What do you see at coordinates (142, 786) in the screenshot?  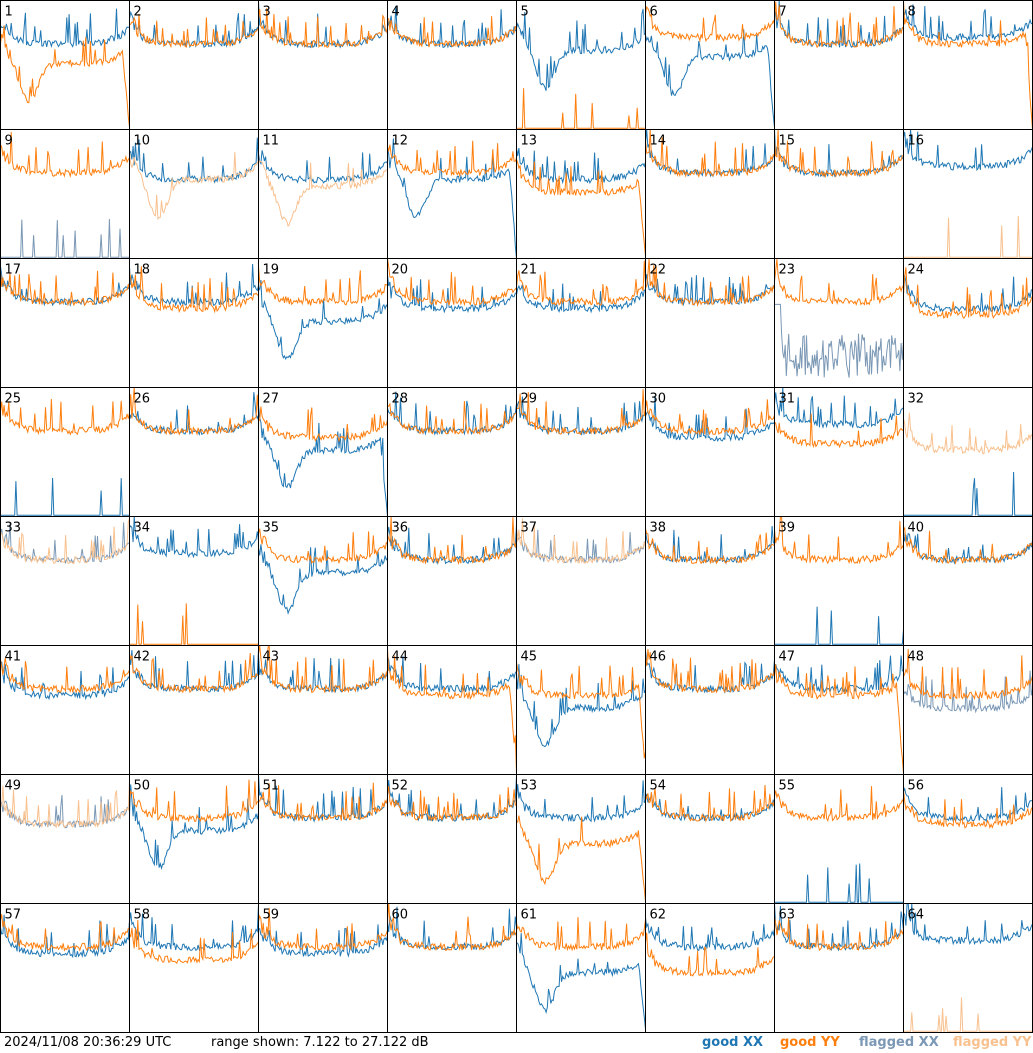 I see `panel-label: 50` at bounding box center [142, 786].